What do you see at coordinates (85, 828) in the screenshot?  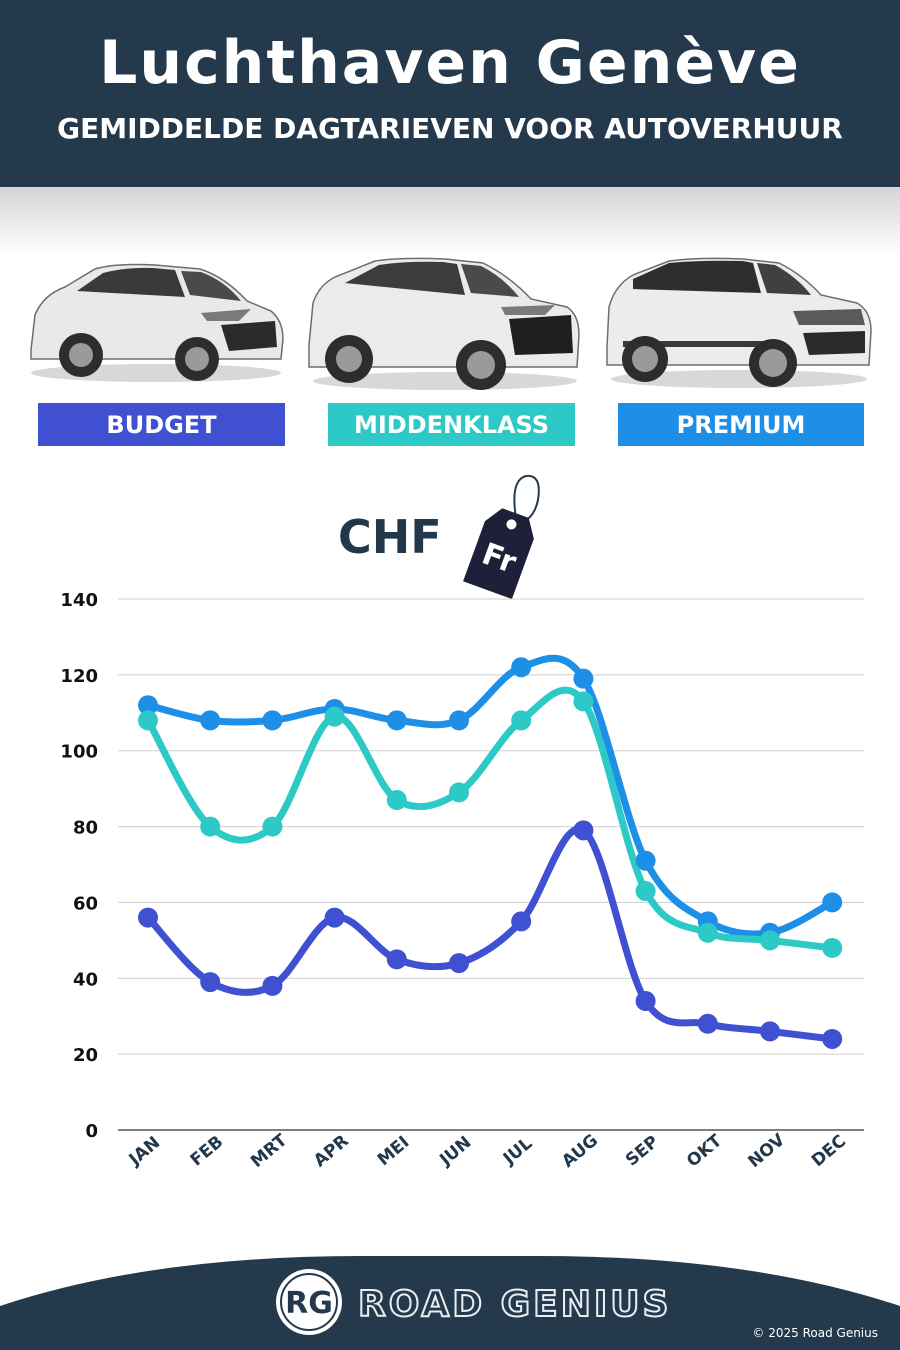 I see `y-tick-label: 80` at bounding box center [85, 828].